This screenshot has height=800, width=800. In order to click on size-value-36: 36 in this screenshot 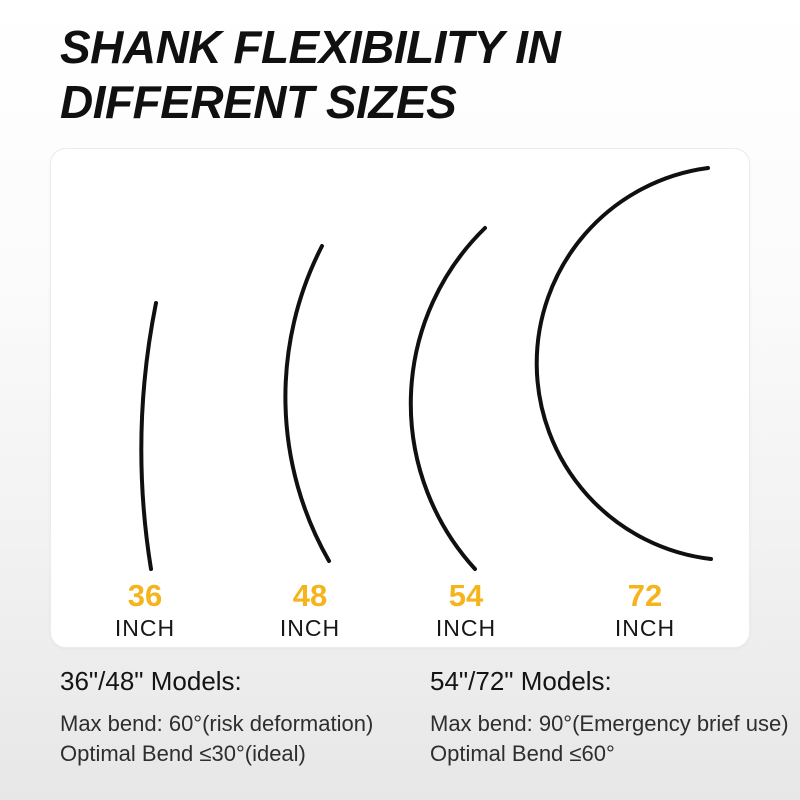, I will do `click(145, 595)`.